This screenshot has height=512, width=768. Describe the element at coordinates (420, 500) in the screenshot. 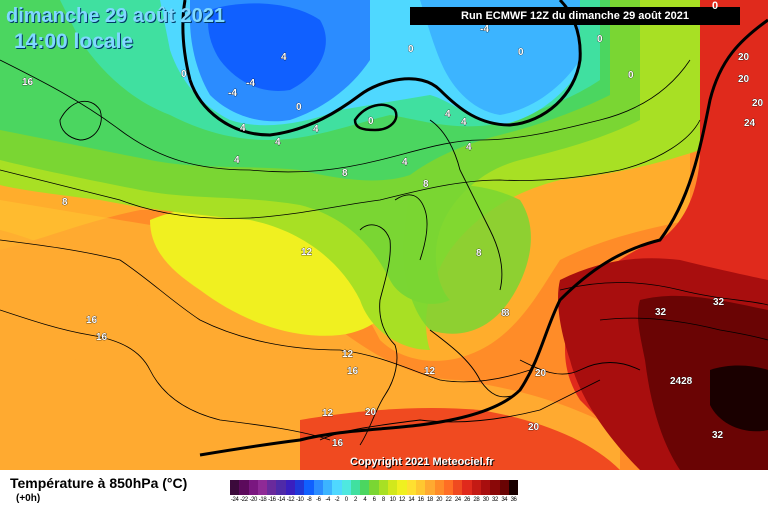

I see `legend-tick-label: 16` at that location.